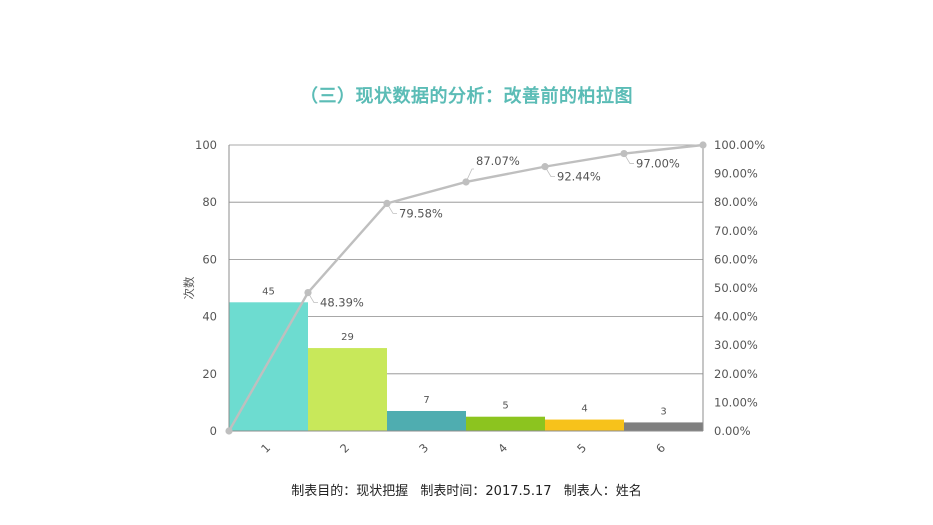 The height and width of the screenshot is (525, 933). I want to click on bar-value-label: 7, so click(426, 400).